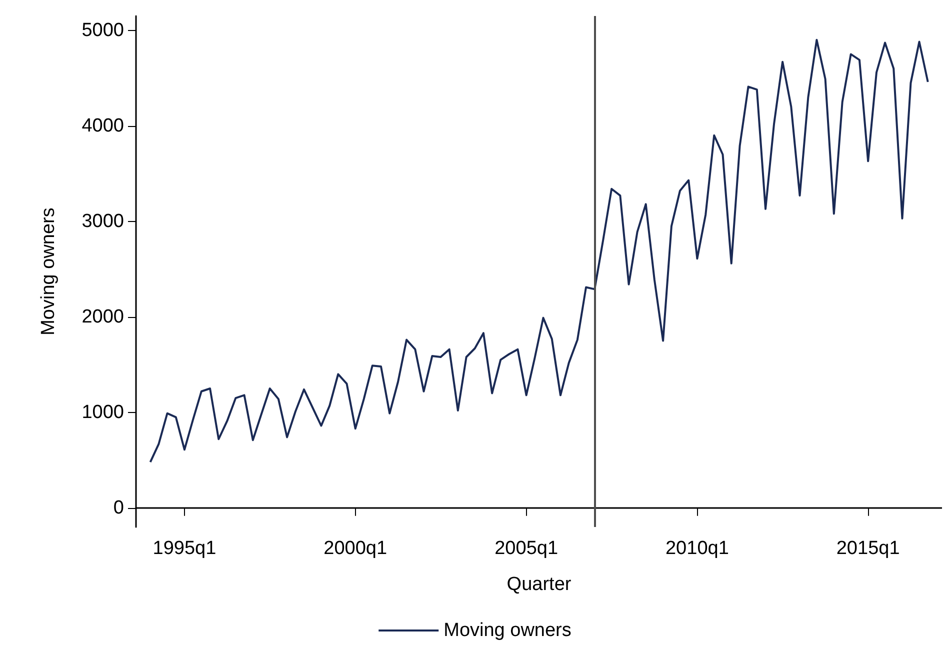  I want to click on y-axis-title: Moving owners, so click(48, 272).